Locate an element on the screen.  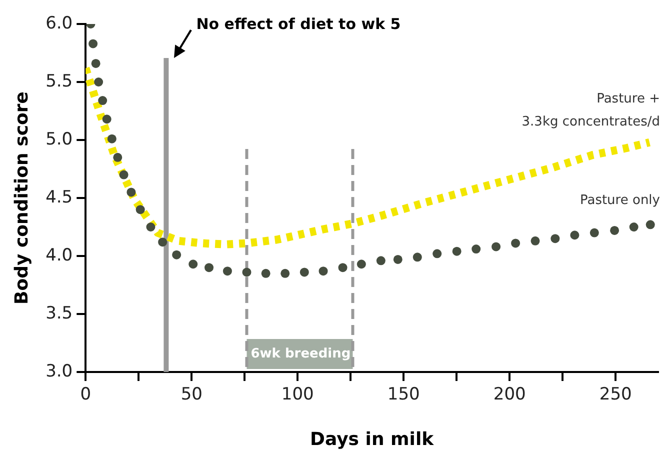
x-tick-label: 150 is located at coordinates (403, 394).